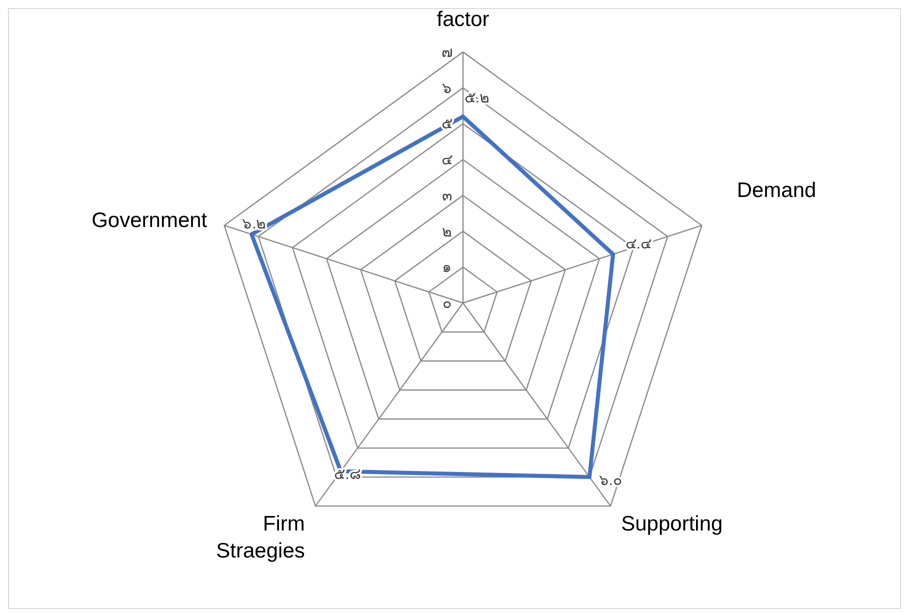  Describe the element at coordinates (463, 19) in the screenshot. I see `spoke-label: factor` at that location.